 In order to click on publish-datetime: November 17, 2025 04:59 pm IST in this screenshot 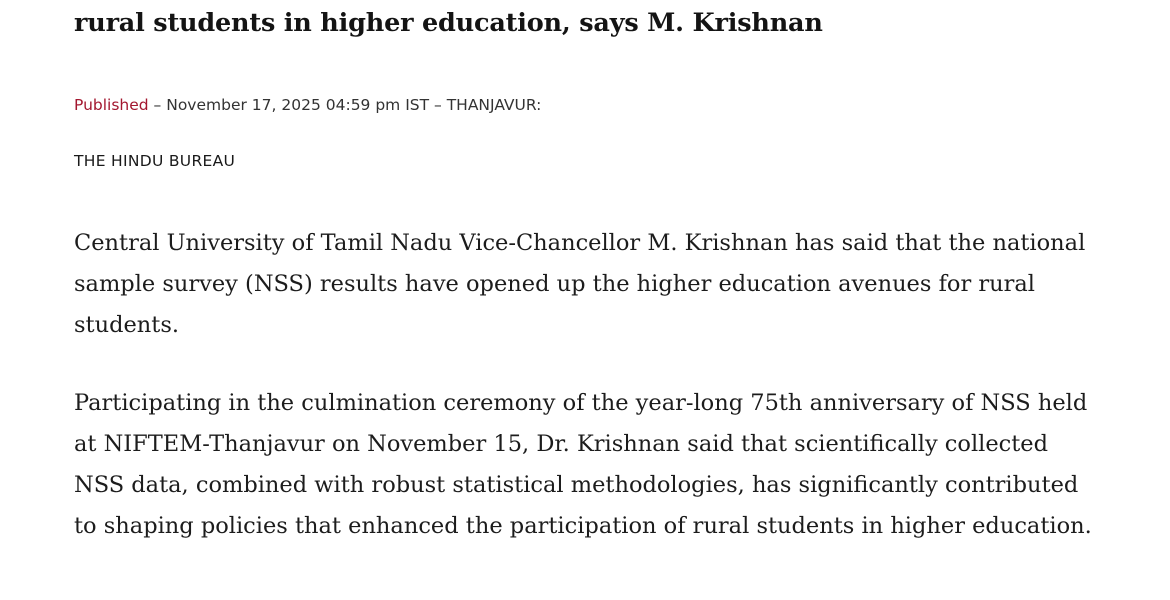, I will do `click(298, 105)`.